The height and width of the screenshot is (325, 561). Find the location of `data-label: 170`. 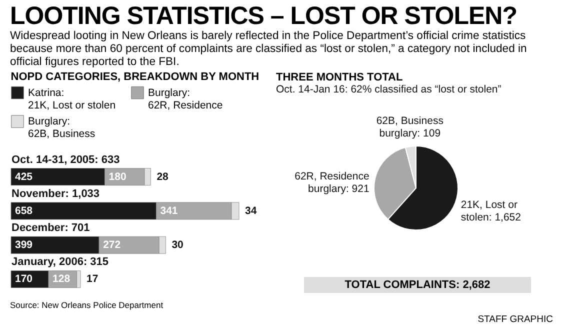

data-label: 170 is located at coordinates (24, 279).